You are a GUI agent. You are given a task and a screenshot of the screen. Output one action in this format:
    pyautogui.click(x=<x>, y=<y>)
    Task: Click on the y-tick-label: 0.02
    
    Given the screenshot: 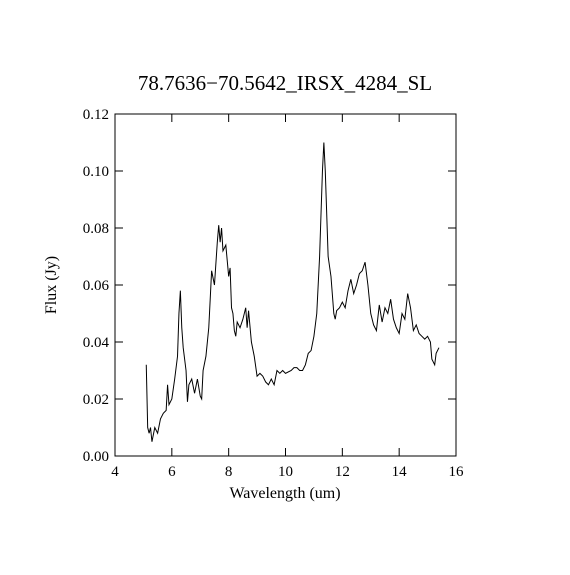 What is the action you would take?
    pyautogui.click(x=96, y=400)
    